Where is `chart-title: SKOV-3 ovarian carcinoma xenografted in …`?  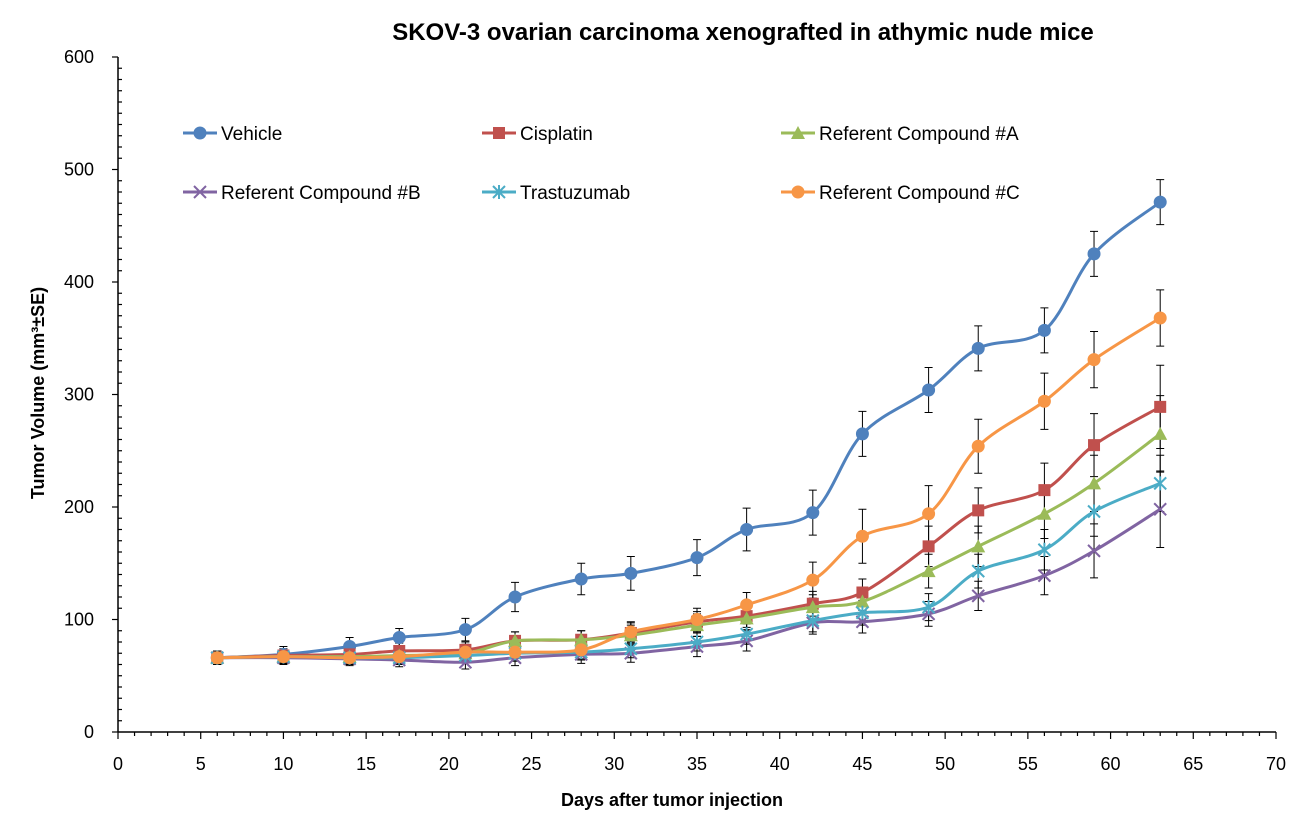
chart-title: SKOV-3 ovarian carcinoma xenografted in … is located at coordinates (743, 32).